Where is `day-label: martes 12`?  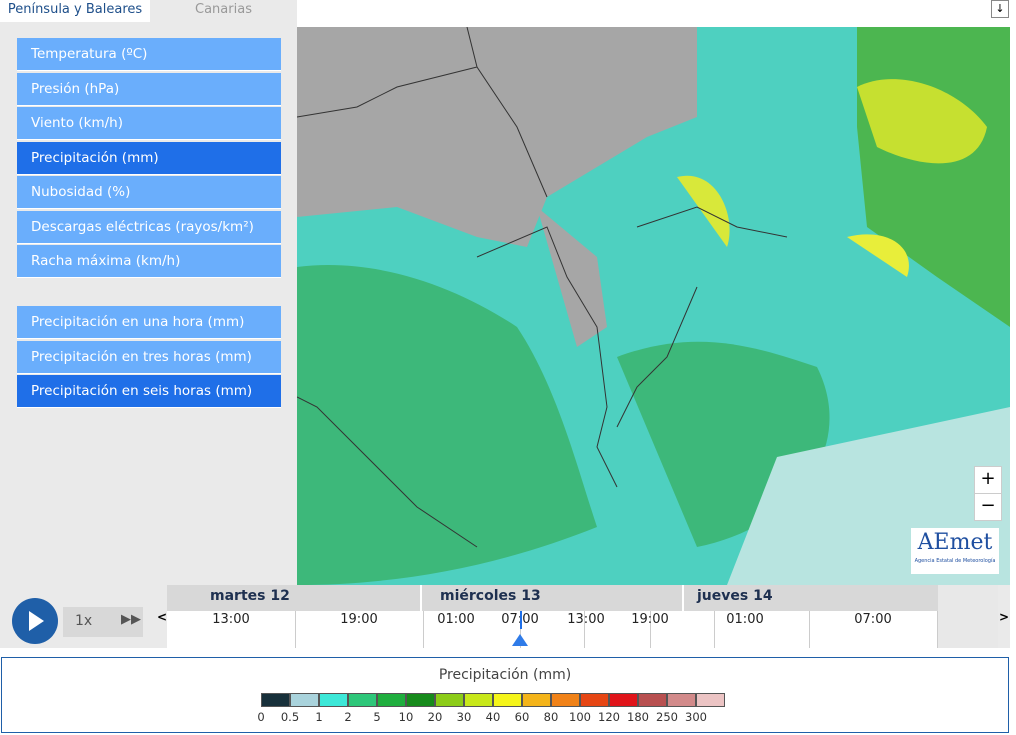
day-label: martes 12 is located at coordinates (250, 596).